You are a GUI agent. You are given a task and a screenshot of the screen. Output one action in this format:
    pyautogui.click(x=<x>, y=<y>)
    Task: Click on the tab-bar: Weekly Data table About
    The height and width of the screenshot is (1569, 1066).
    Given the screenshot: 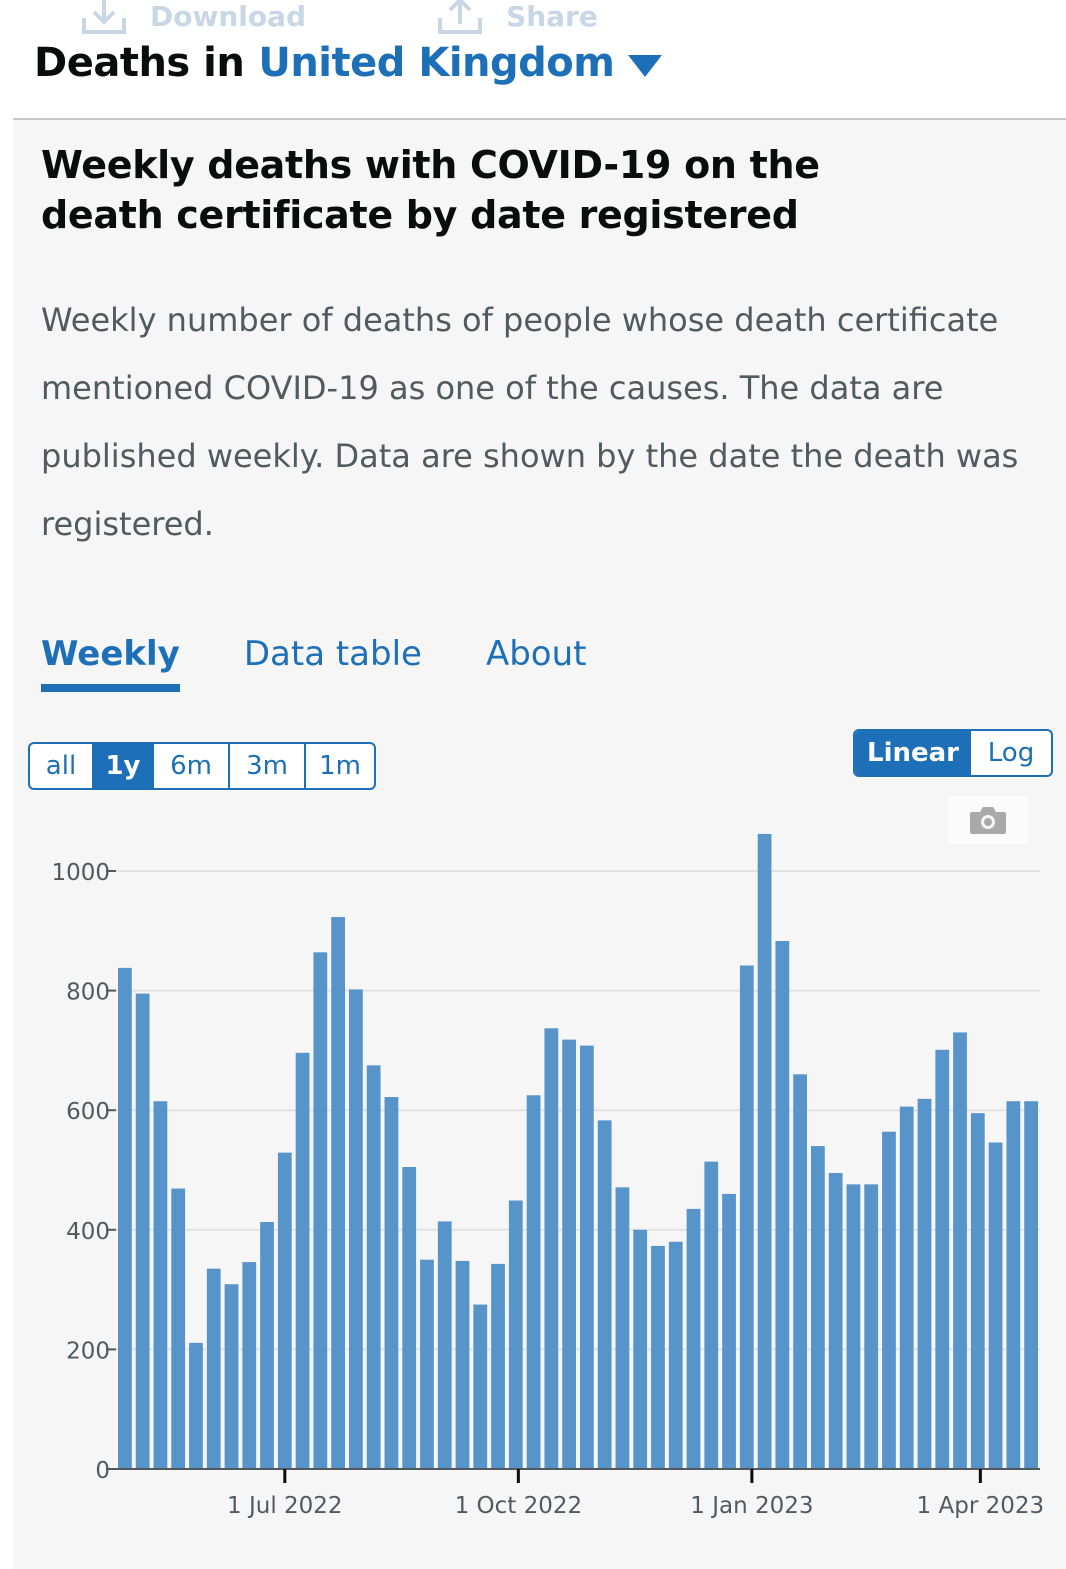 What is the action you would take?
    pyautogui.click(x=345, y=663)
    